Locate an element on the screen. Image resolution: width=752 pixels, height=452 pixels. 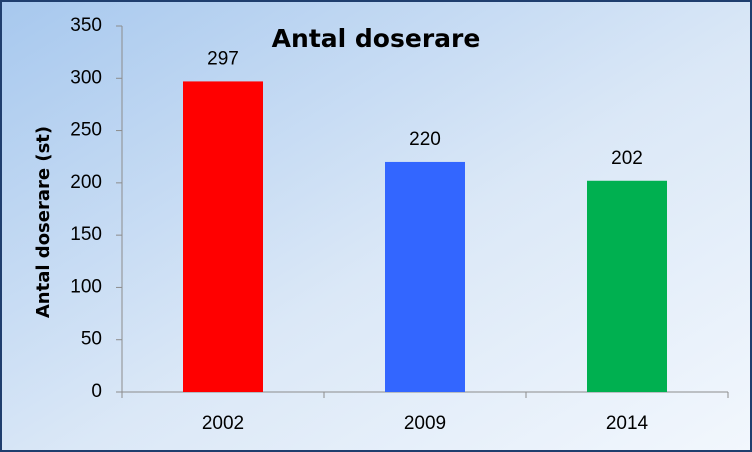
y-tick-label: 300 is located at coordinates (86, 77).